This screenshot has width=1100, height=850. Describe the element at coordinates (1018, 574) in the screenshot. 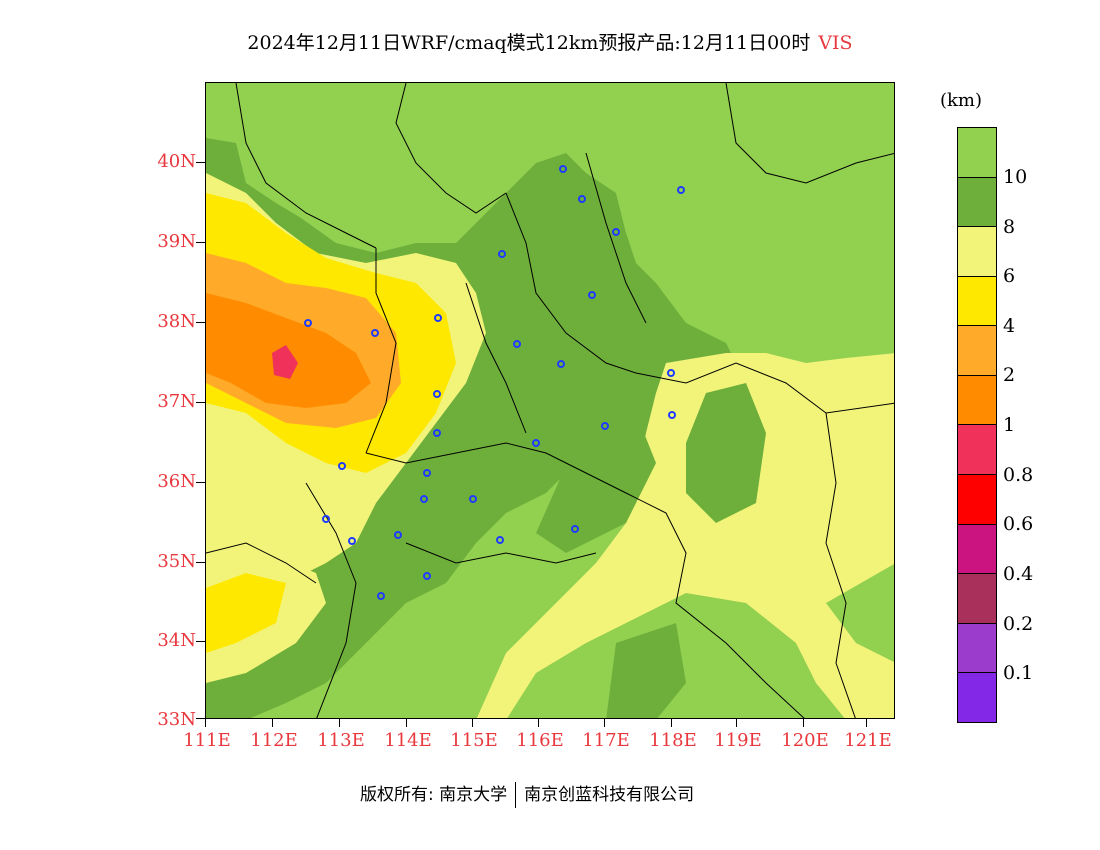

I see `colorbar-label: 0.4` at that location.